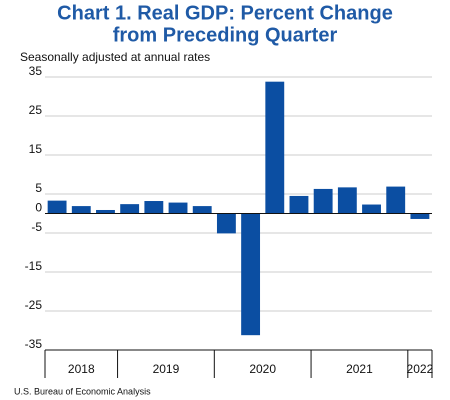  Describe the element at coordinates (36, 149) in the screenshot. I see `y-tick-label: 15` at that location.